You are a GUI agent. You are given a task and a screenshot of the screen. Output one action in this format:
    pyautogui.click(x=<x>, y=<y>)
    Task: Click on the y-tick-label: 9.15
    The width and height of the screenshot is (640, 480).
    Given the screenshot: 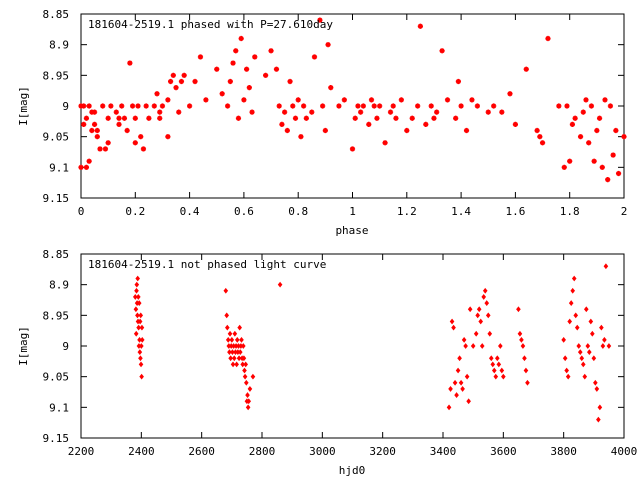 What is the action you would take?
    pyautogui.click(x=56, y=438)
    